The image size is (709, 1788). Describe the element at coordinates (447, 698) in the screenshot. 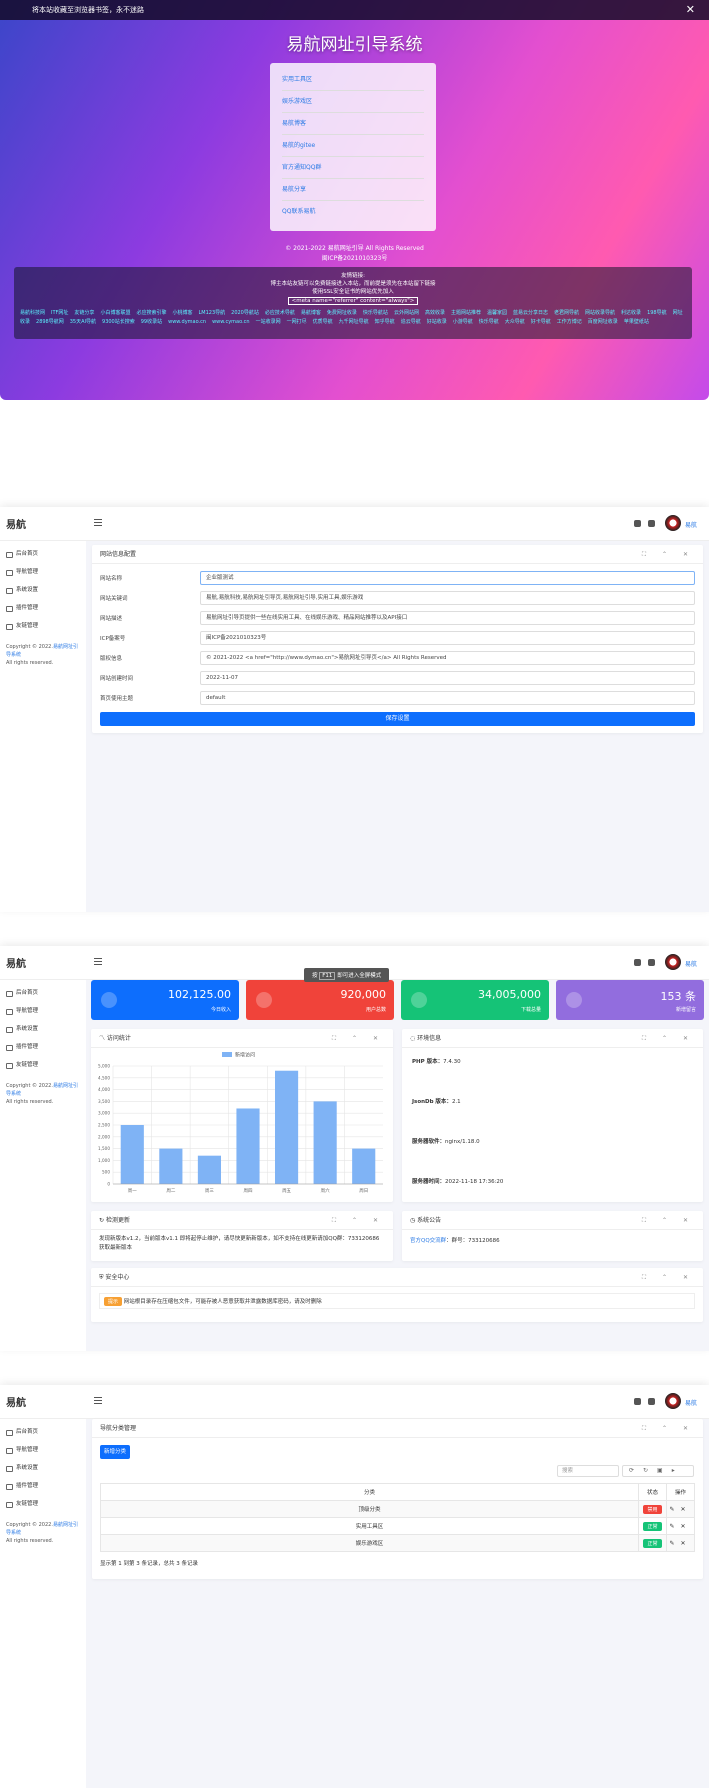

I see `field-input: default` at that location.